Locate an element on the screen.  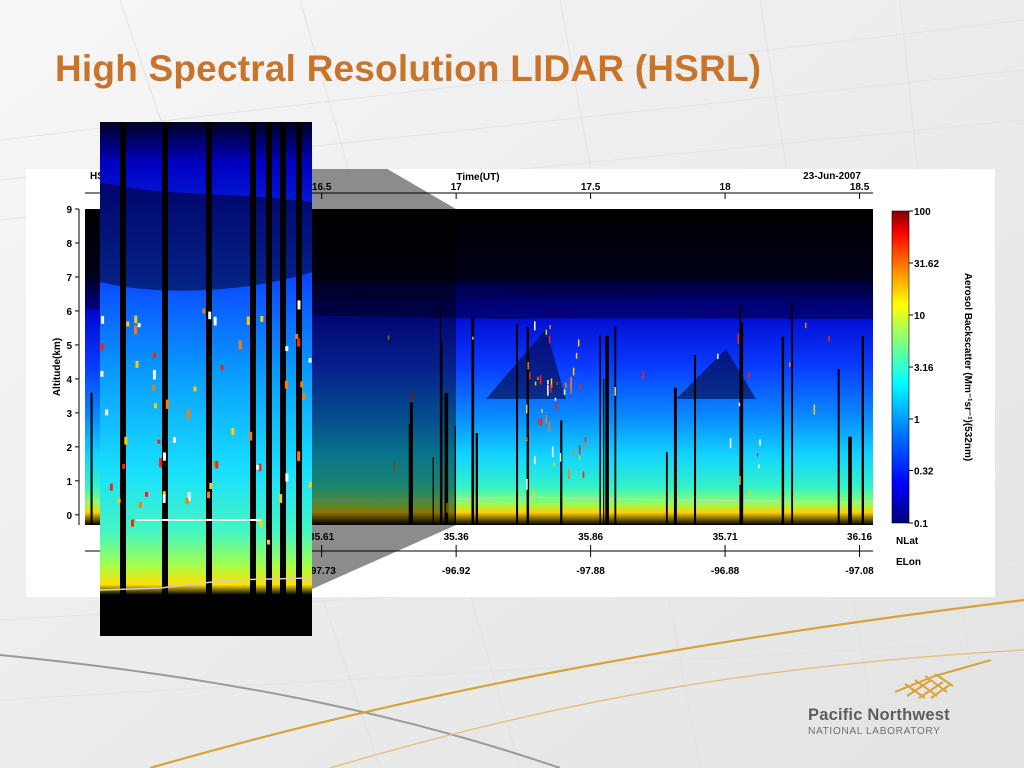
lon-tick-label: -96.92 is located at coordinates (456, 571).